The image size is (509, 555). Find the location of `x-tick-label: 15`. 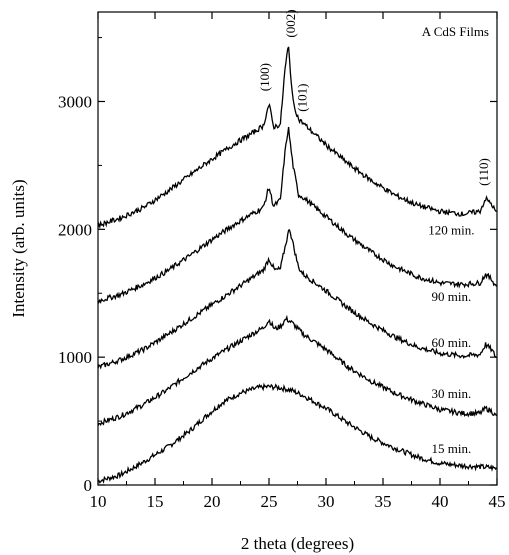

x-tick-label: 15 is located at coordinates (155, 501).